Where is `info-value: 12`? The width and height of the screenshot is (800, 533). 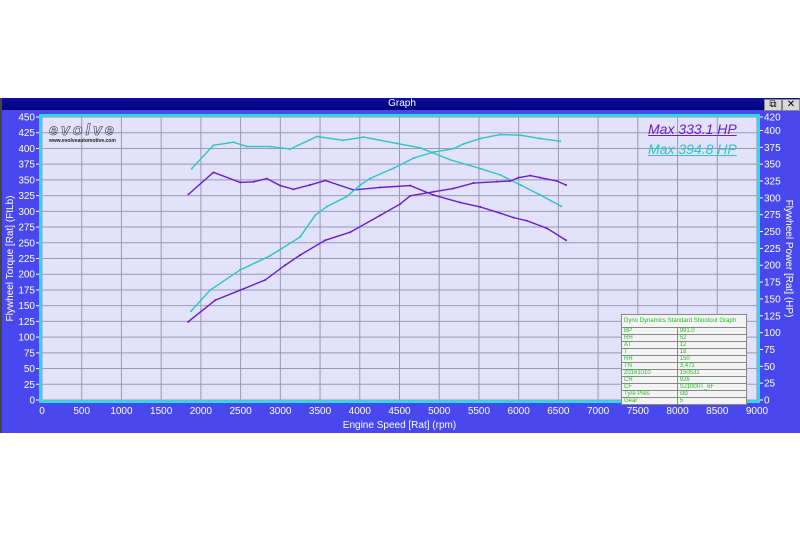 info-value: 12 is located at coordinates (712, 345).